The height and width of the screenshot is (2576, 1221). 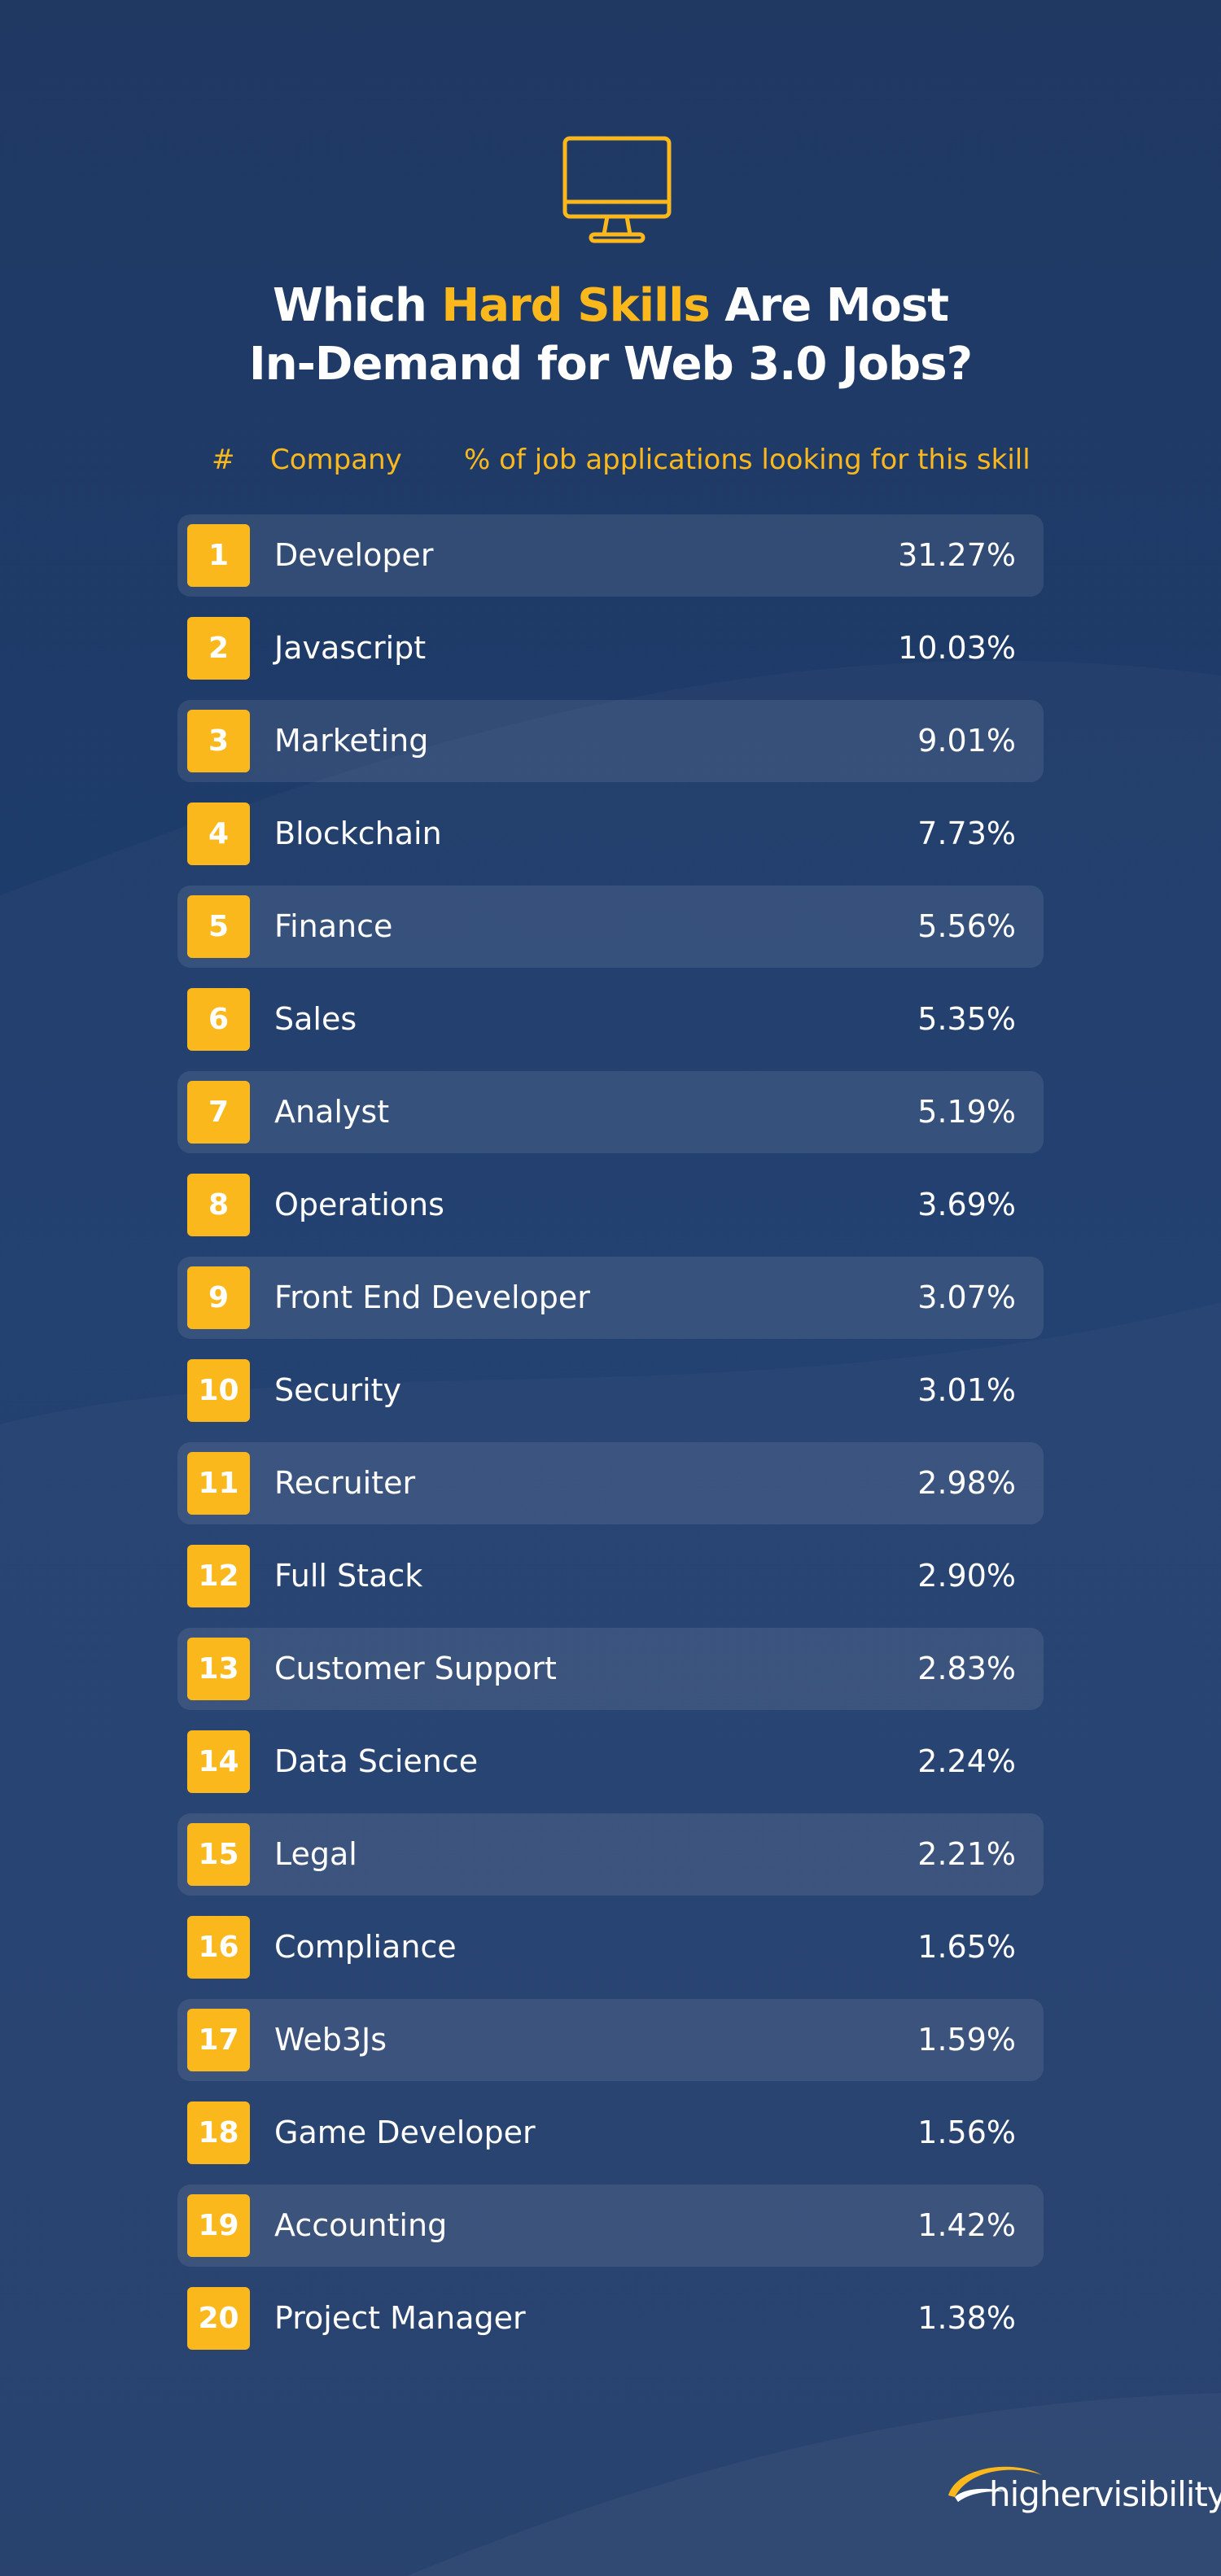 I want to click on logo-swoosh, so click(x=995, y=2484).